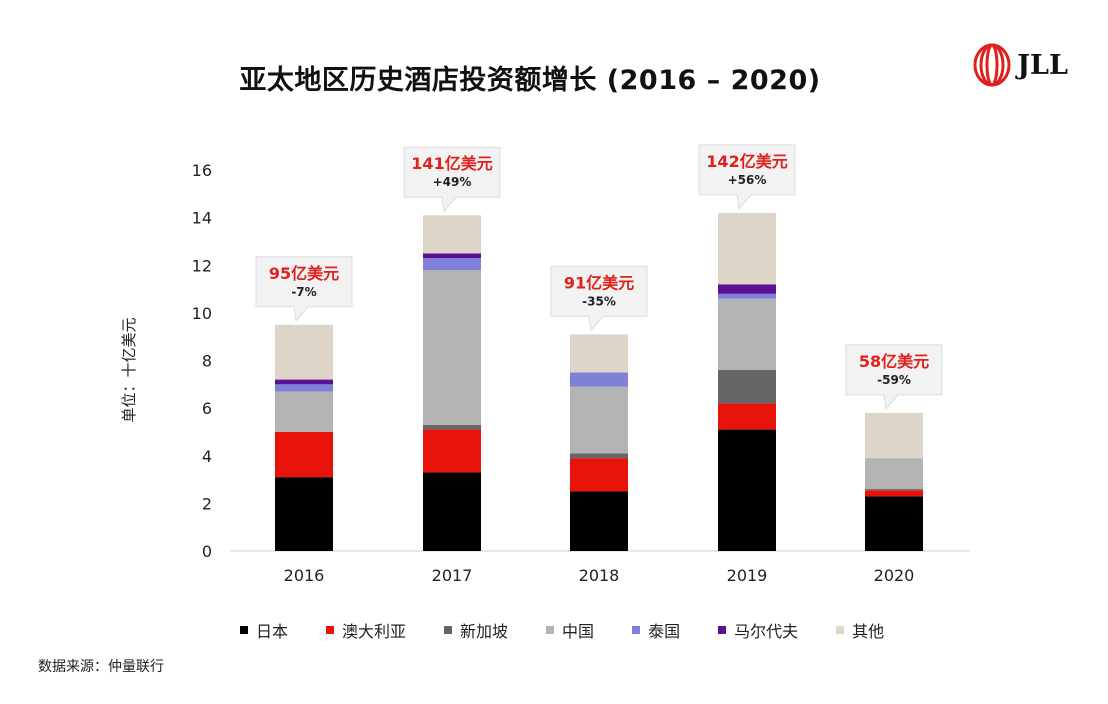 Image resolution: width=1108 pixels, height=704 pixels. I want to click on x-tick-label: 2019, so click(747, 575).